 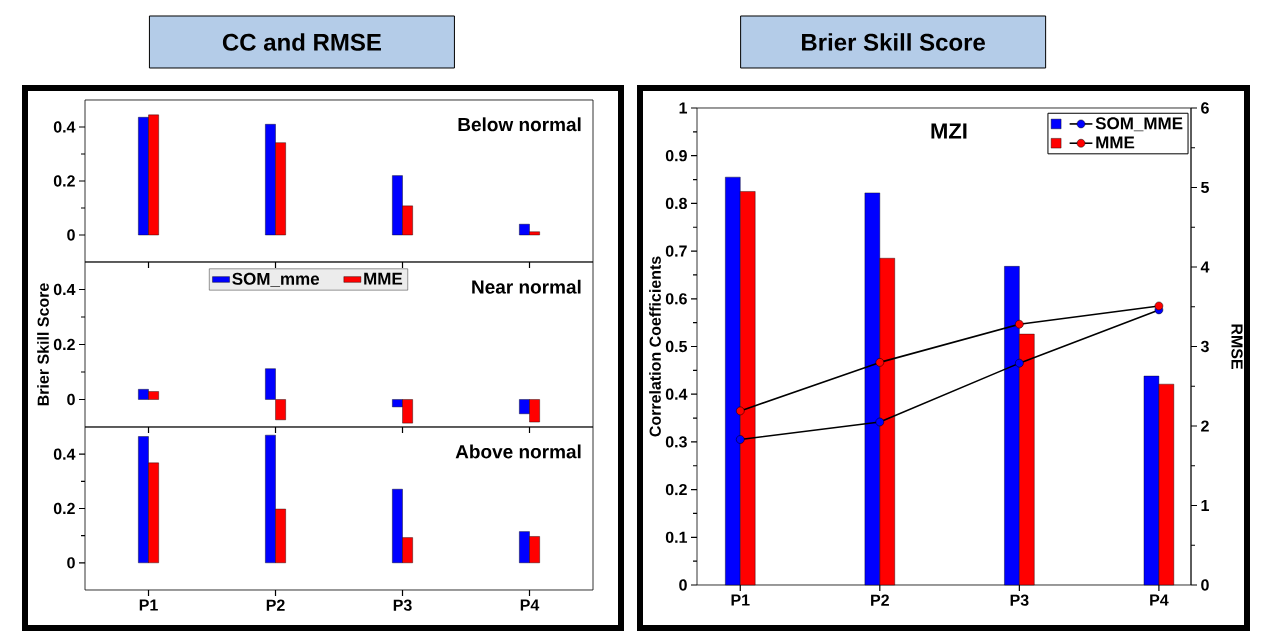 I want to click on y-tick-label: 0.6, so click(x=676, y=299).